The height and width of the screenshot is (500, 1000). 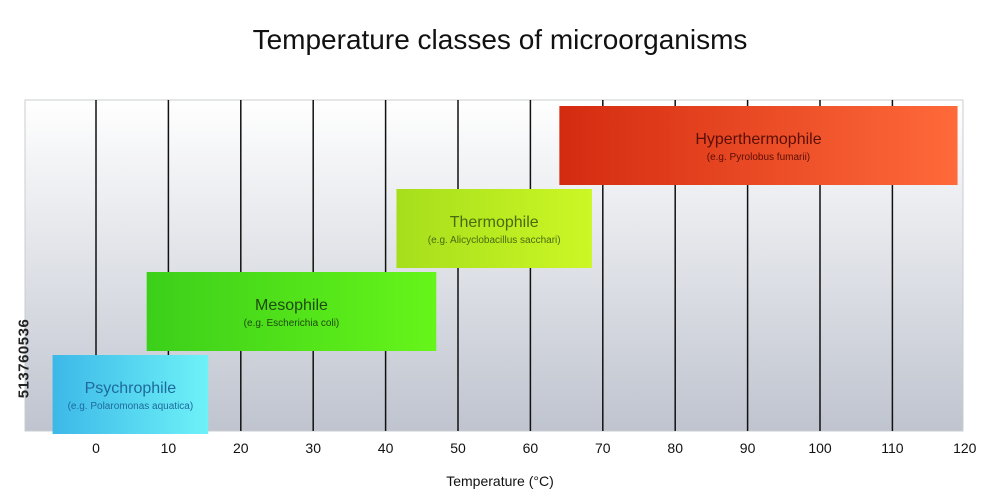 What do you see at coordinates (965, 448) in the screenshot?
I see `x-tick-label: 120` at bounding box center [965, 448].